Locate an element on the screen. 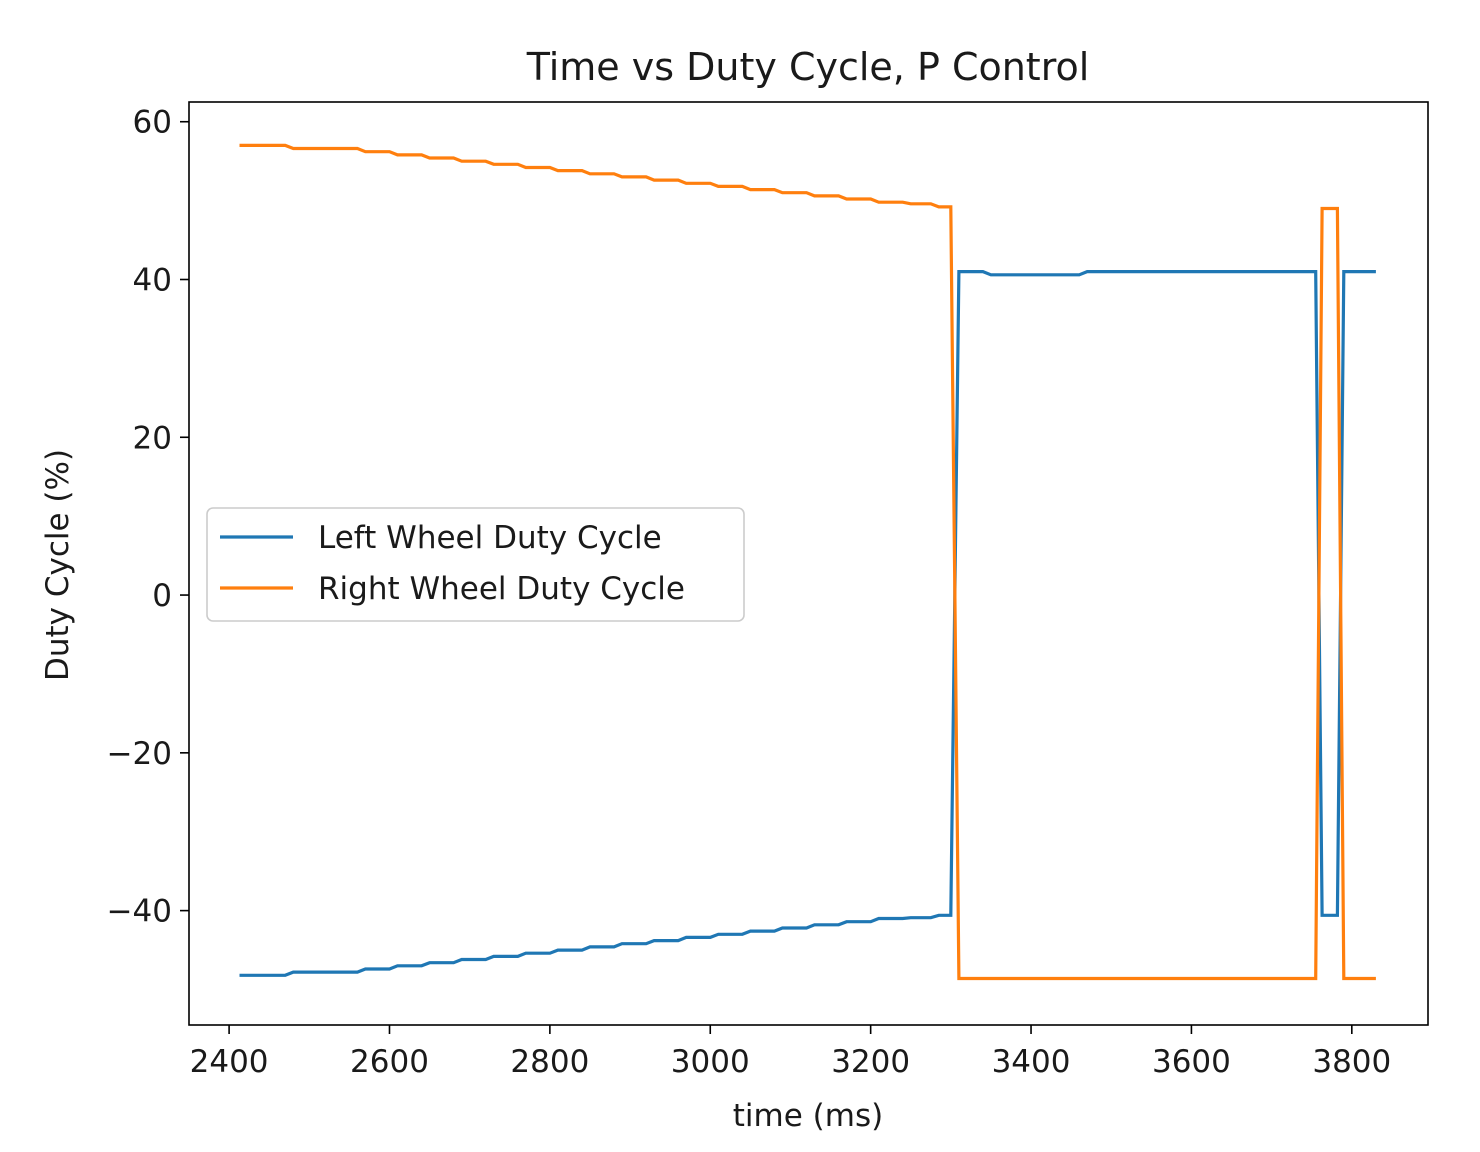  x-axis-title: time (ms) is located at coordinates (808, 1116).